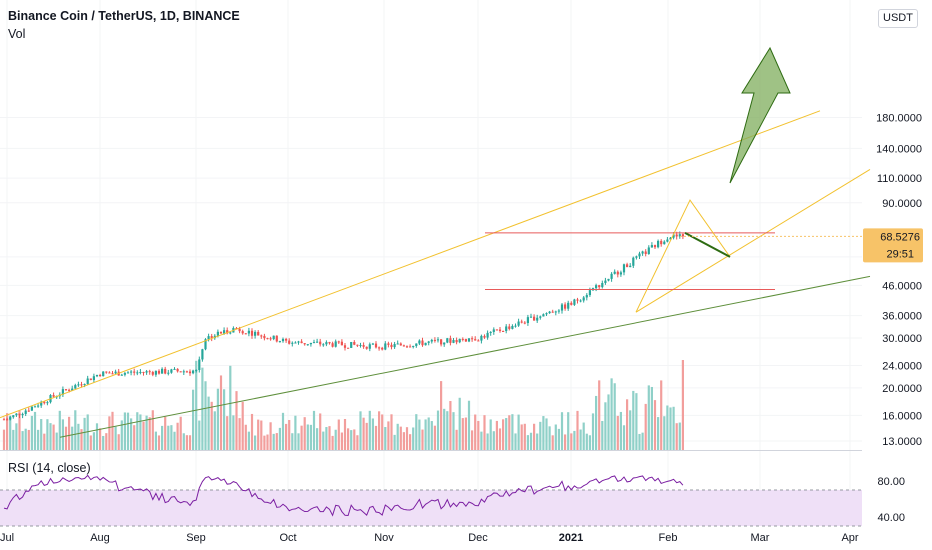  What do you see at coordinates (898, 18) in the screenshot?
I see `currency-button: USDT` at bounding box center [898, 18].